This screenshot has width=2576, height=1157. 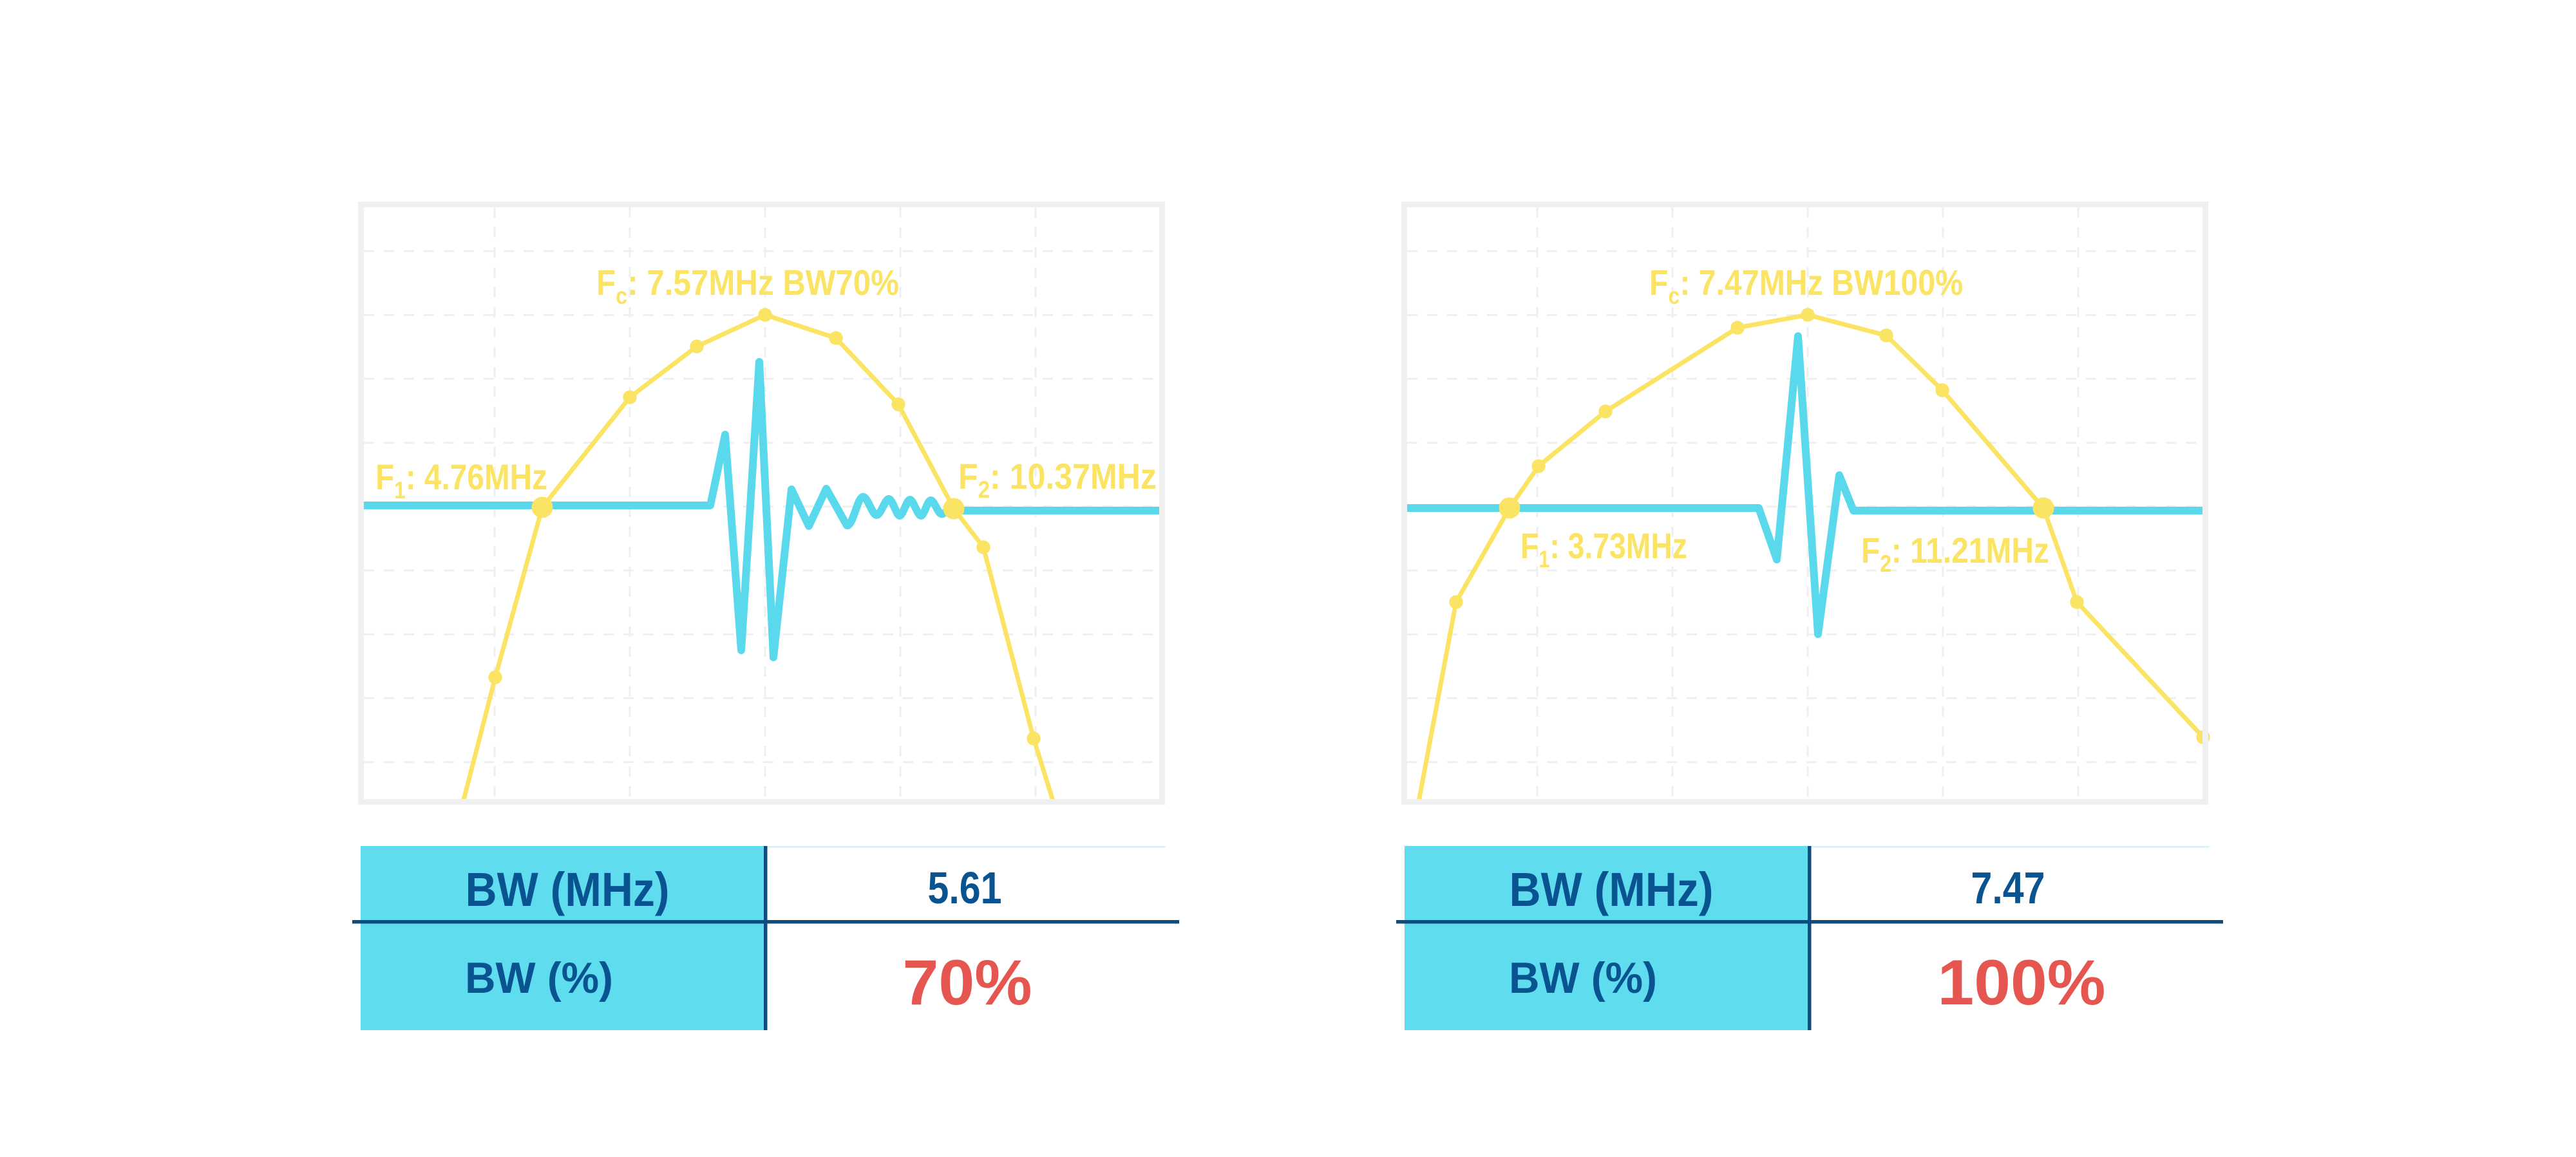 I want to click on svg-text: Fc: 7.47MHz BW100%, so click(x=1806, y=285).